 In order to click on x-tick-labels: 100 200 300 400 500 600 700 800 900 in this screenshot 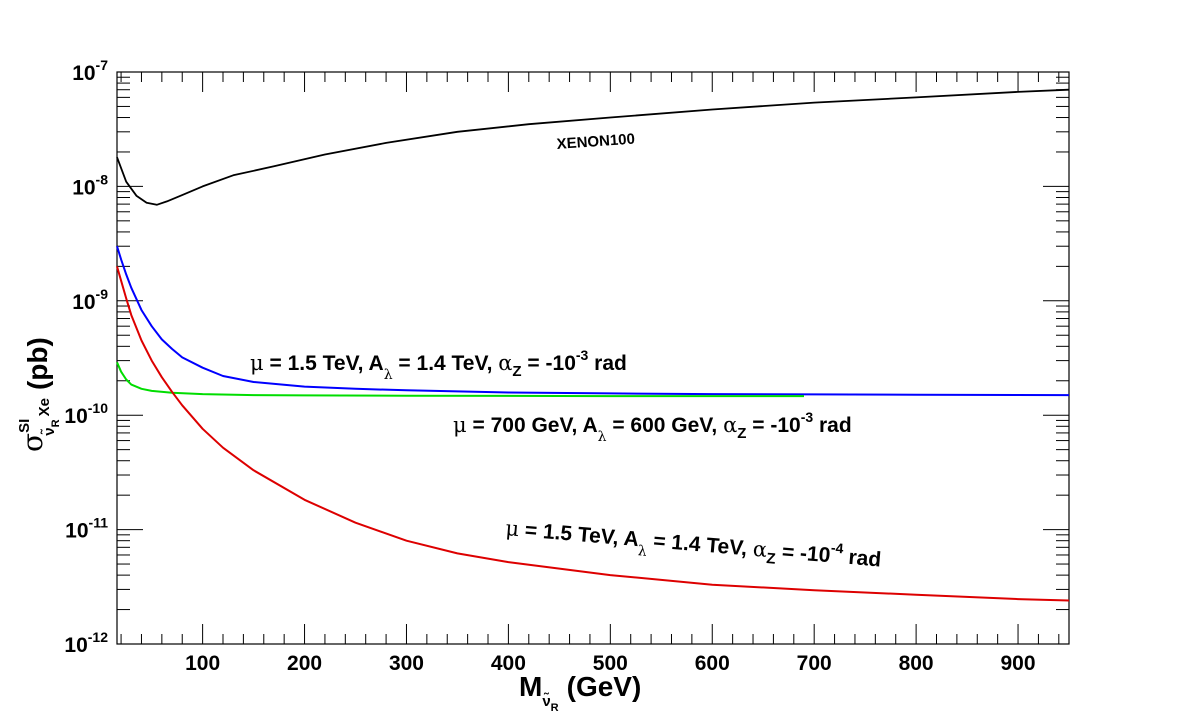, I will do `click(610, 663)`.